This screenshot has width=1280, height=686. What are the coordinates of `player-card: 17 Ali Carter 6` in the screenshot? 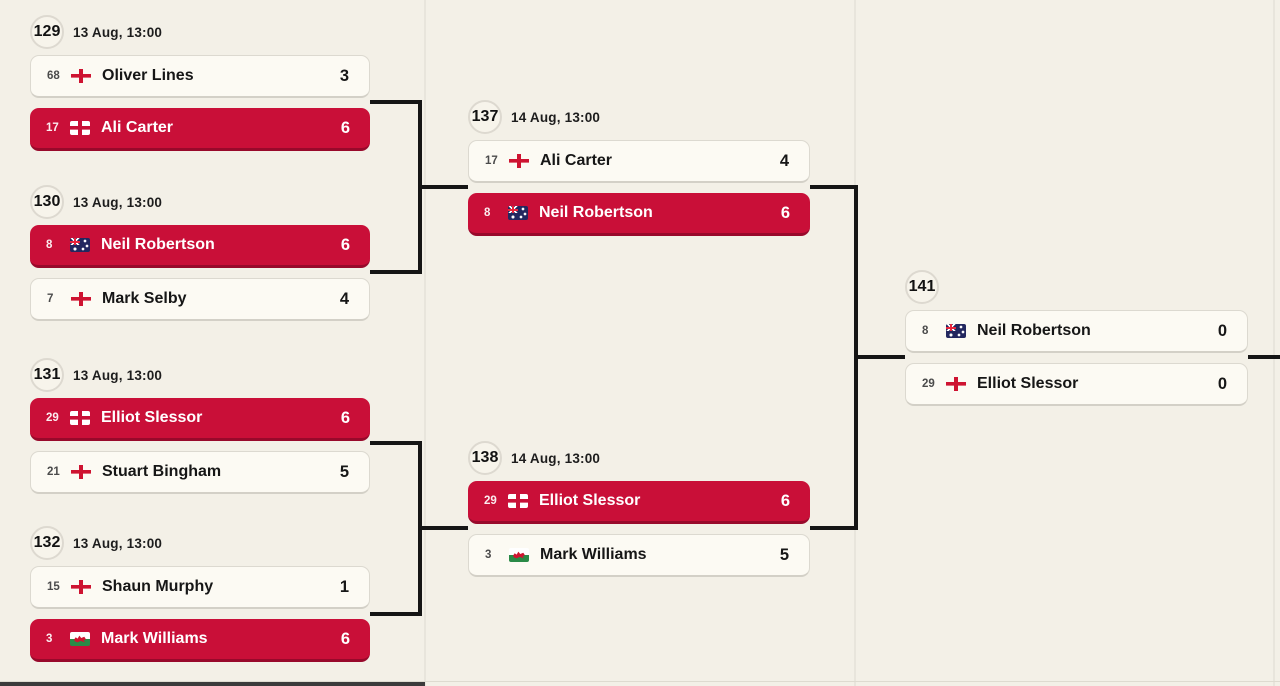 It's located at (200, 129).